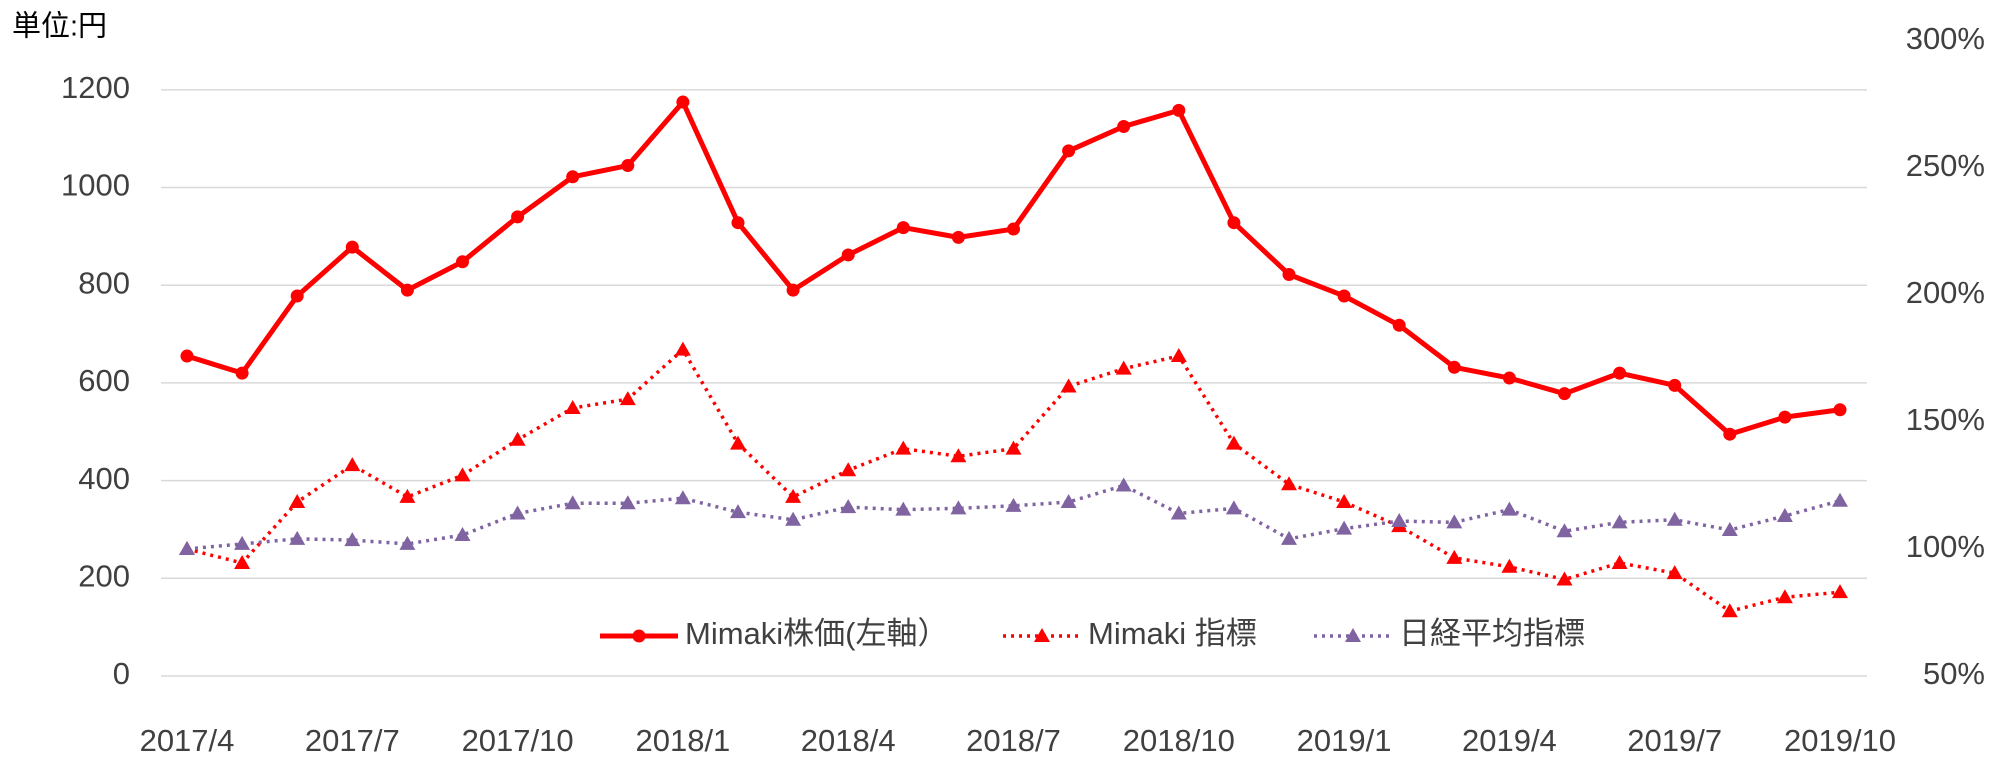 This screenshot has width=1991, height=758. What do you see at coordinates (104, 575) in the screenshot?
I see `y-tick-label: 200` at bounding box center [104, 575].